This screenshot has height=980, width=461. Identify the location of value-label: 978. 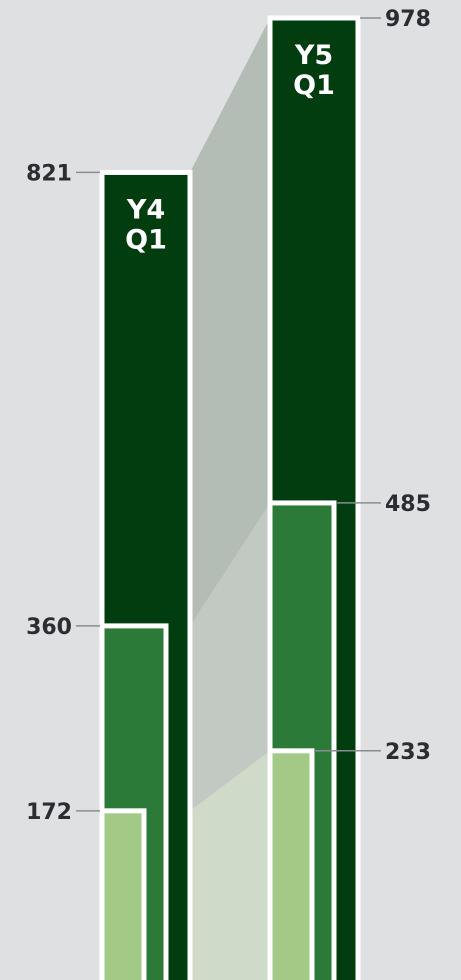
(408, 19).